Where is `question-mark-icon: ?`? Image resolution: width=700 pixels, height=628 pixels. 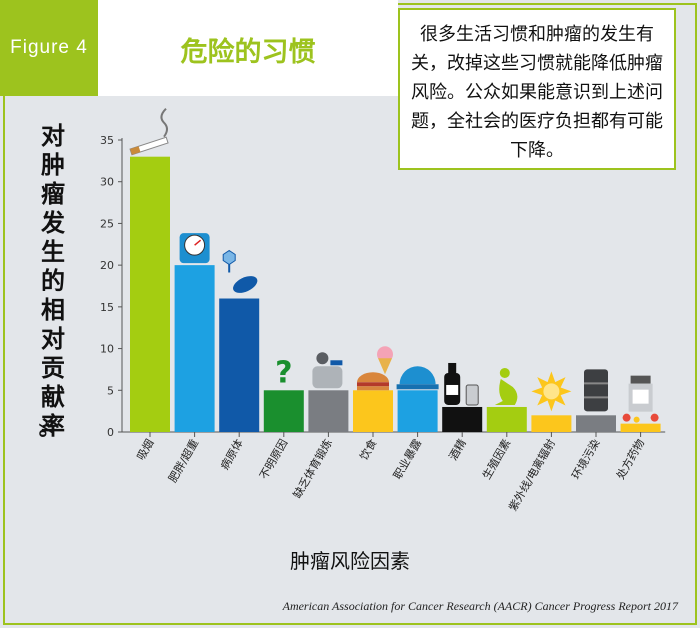
question-mark-icon: ? is located at coordinates (283, 372).